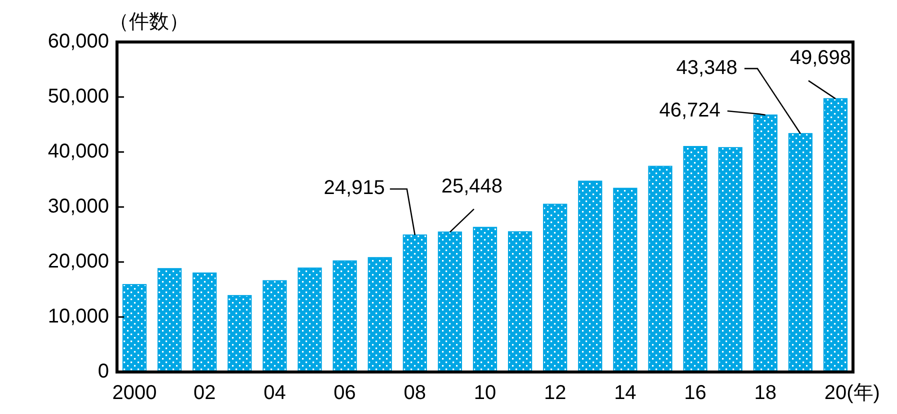 The image size is (897, 414). What do you see at coordinates (78, 316) in the screenshot?
I see `y-tick-label: 10,000` at bounding box center [78, 316].